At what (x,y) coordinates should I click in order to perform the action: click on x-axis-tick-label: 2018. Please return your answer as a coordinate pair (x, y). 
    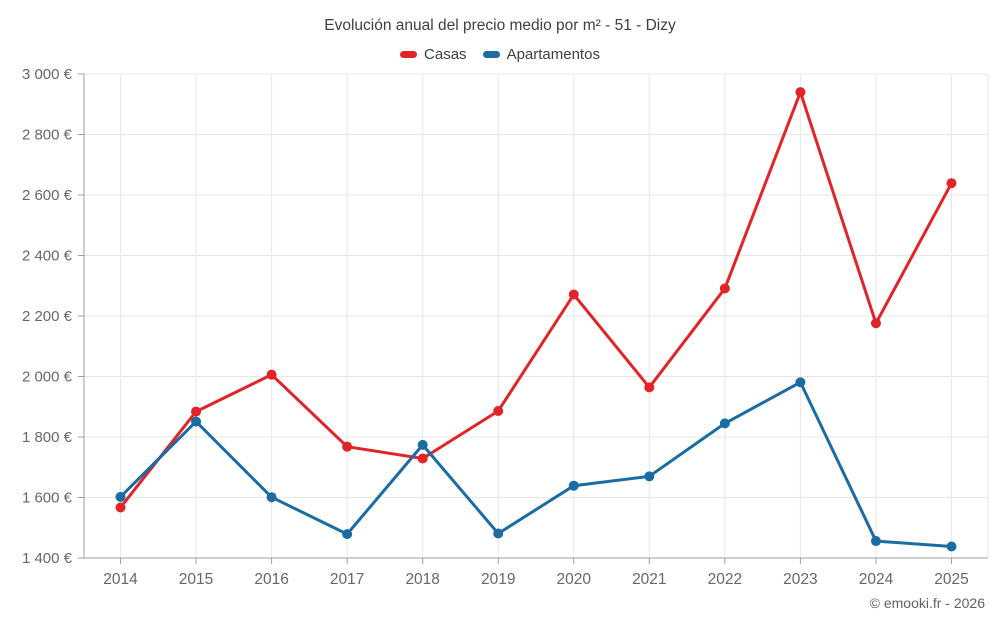
    Looking at the image, I should click on (422, 579).